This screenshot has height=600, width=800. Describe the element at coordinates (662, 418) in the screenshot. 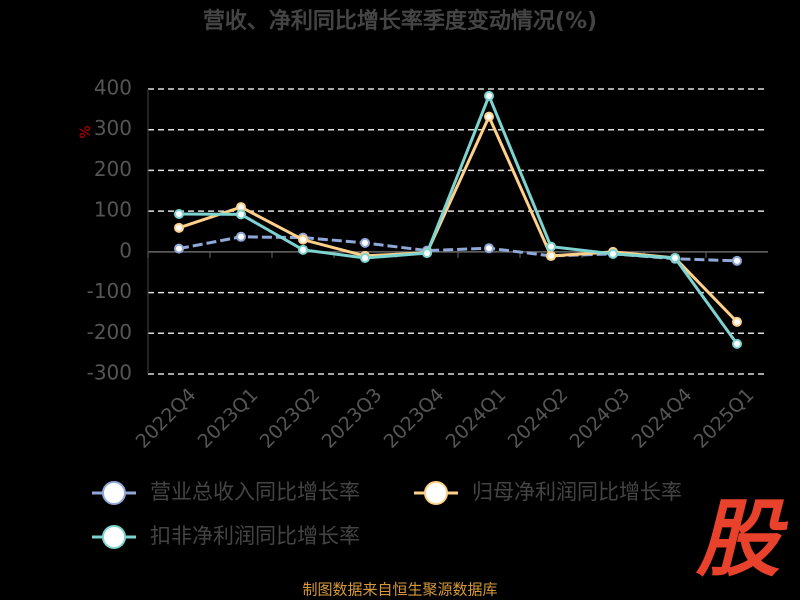

I see `x-tick-label: 2024Q4` at that location.